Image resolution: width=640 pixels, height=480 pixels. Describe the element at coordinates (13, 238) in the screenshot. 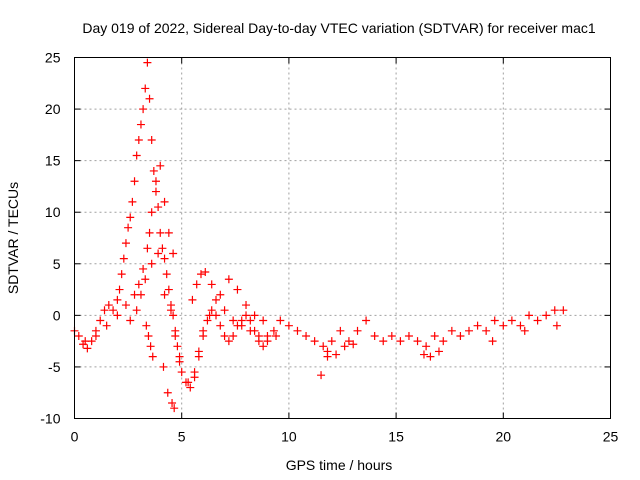

I see `y-axis-label: SDTVAR / TECUs` at that location.